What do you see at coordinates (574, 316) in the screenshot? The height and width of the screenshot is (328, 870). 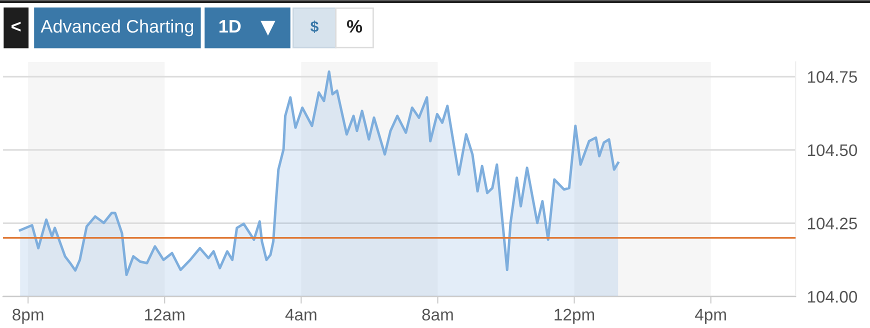 I see `x-tick-label: 12pm` at bounding box center [574, 316].